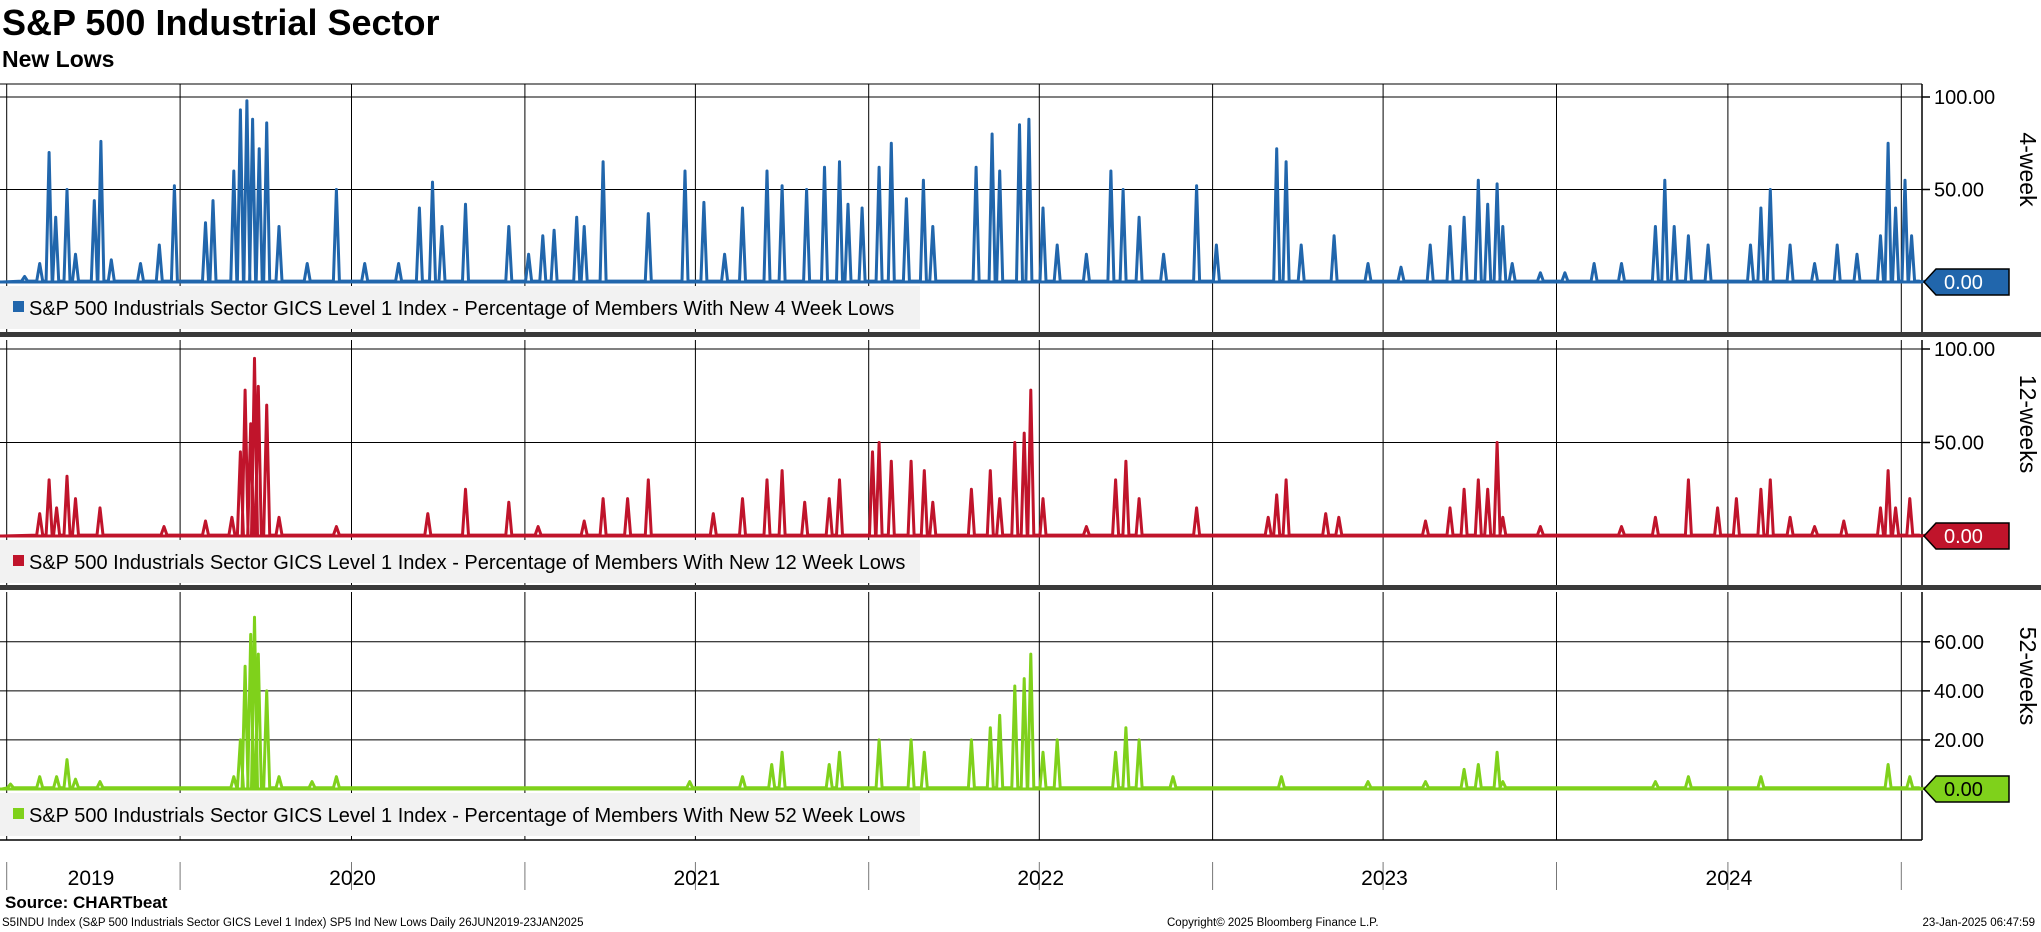 The width and height of the screenshot is (2041, 932). What do you see at coordinates (221, 22) in the screenshot?
I see `chart-title: S&P 500 Industrial Sector` at bounding box center [221, 22].